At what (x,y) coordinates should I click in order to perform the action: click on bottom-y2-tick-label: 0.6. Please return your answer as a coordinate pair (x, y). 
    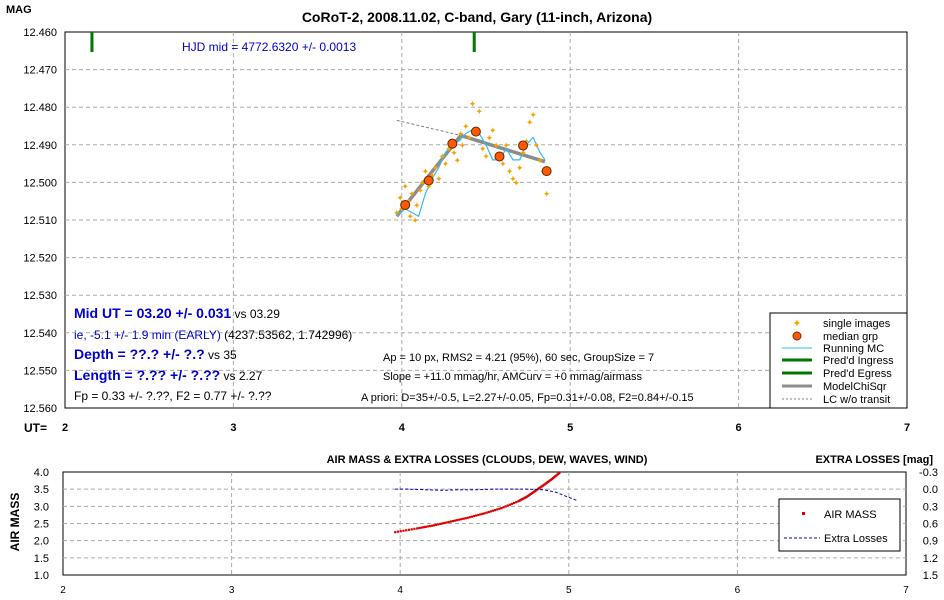
    Looking at the image, I should click on (930, 525).